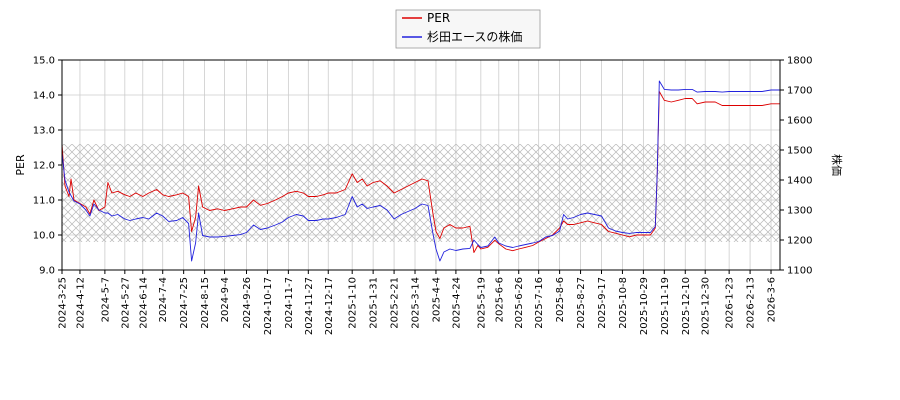 The height and width of the screenshot is (400, 900). Describe the element at coordinates (44, 166) in the screenshot. I see `left-y-tick-label: 12.0` at that location.